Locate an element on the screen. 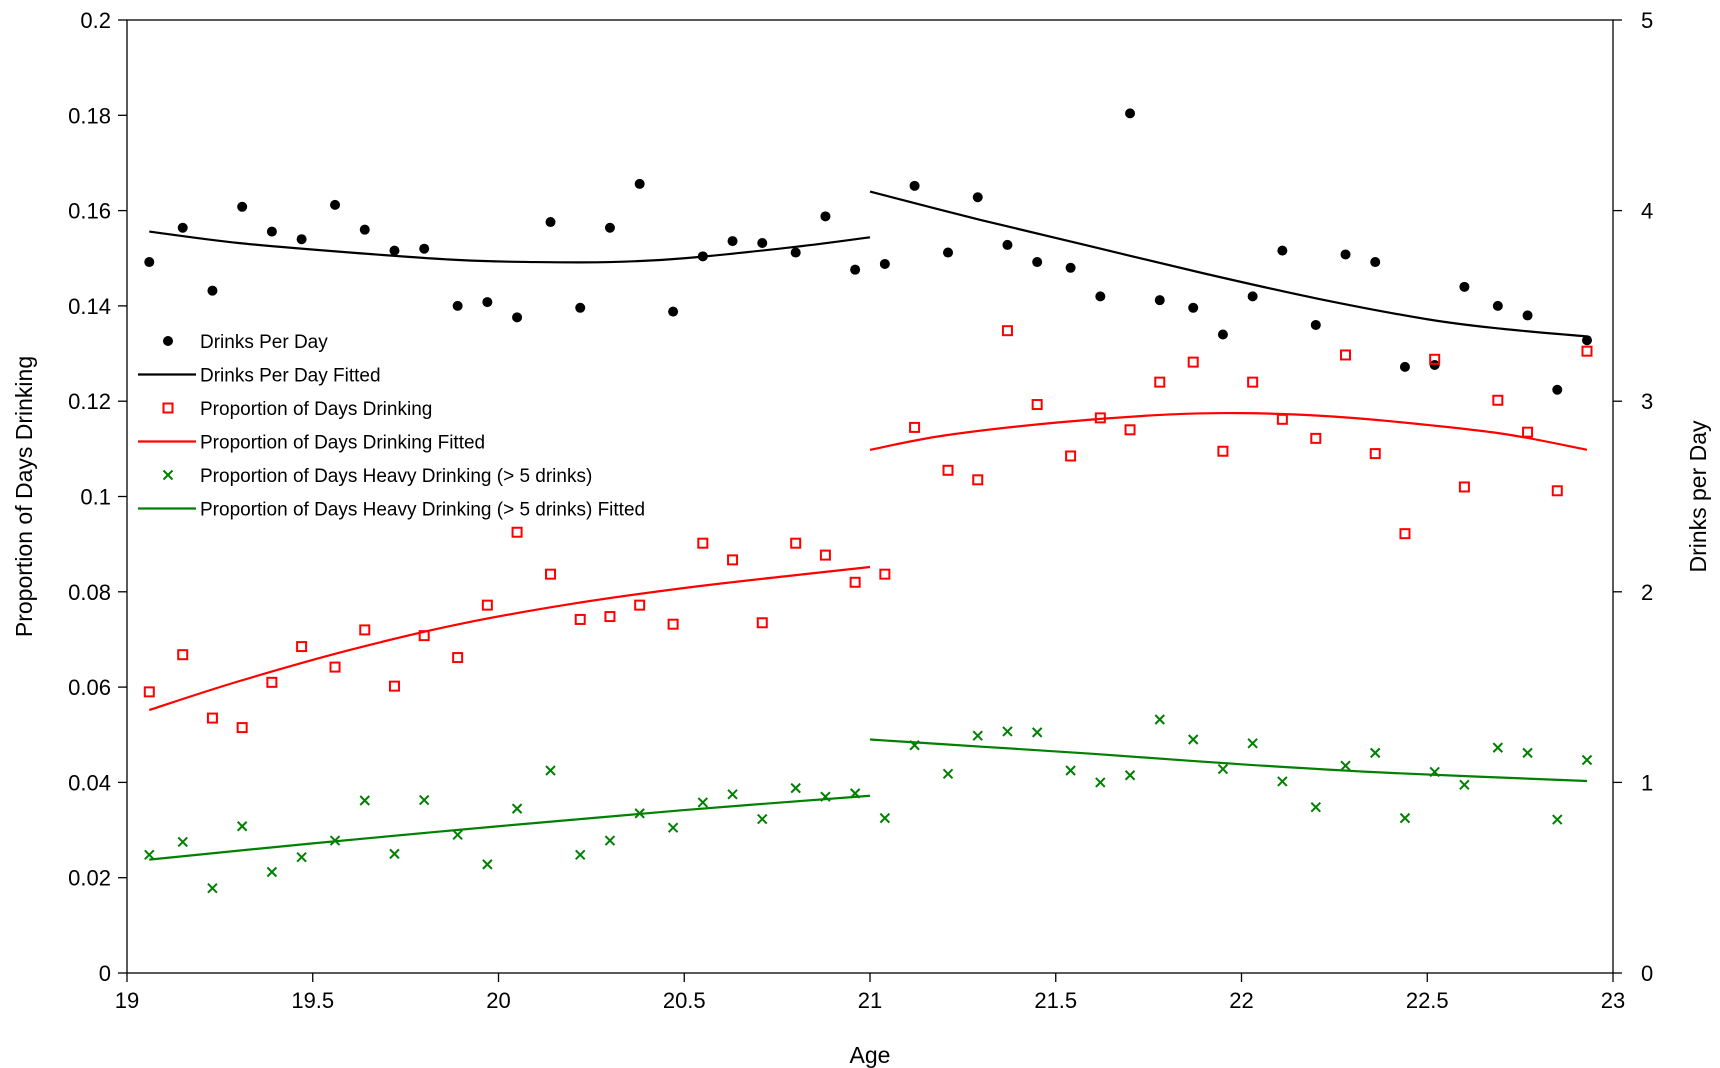 Image resolution: width=1720 pixels, height=1068 pixels. x-tick-label: 23 is located at coordinates (1613, 1000).